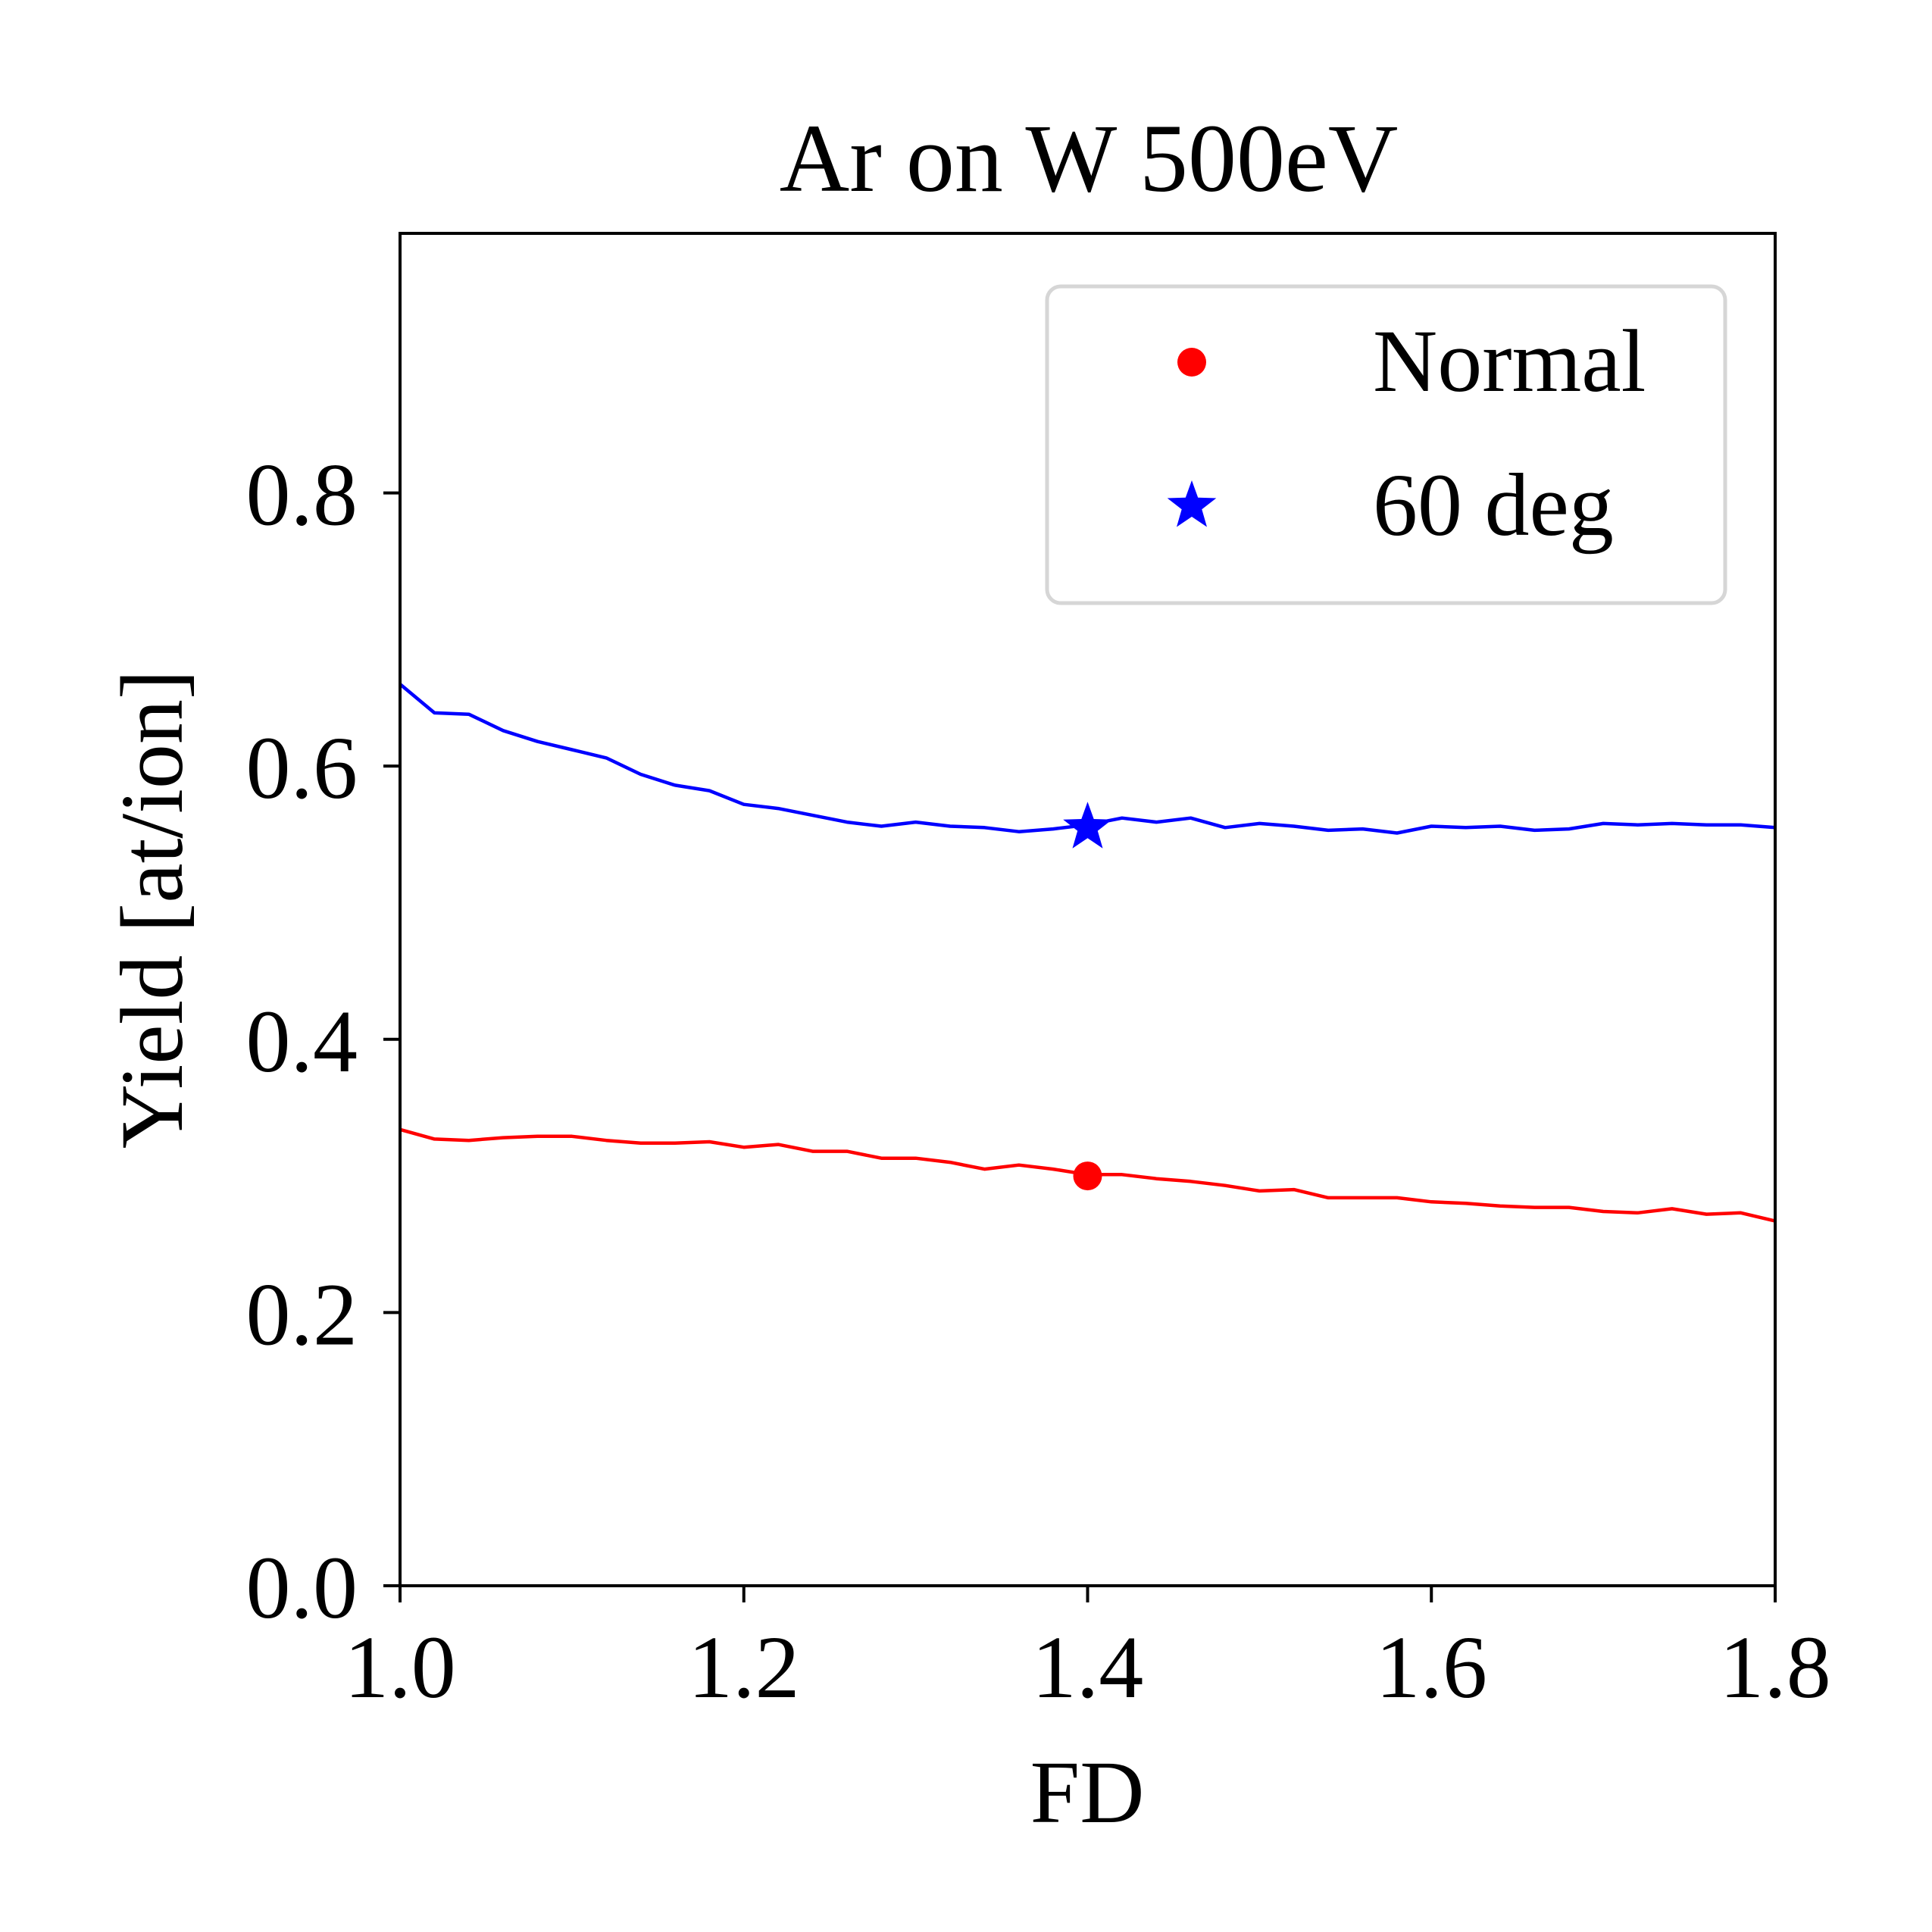 This screenshot has width=1932, height=1932. Describe the element at coordinates (302, 495) in the screenshot. I see `y-tick-label: 0.8` at that location.